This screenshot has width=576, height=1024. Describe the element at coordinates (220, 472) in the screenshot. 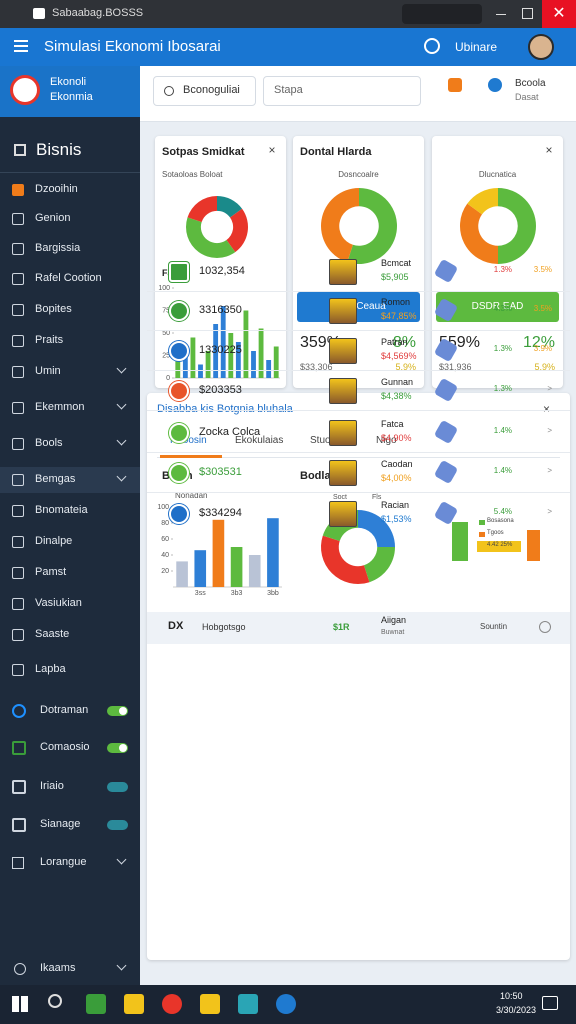

I see `row-id: $303531` at that location.